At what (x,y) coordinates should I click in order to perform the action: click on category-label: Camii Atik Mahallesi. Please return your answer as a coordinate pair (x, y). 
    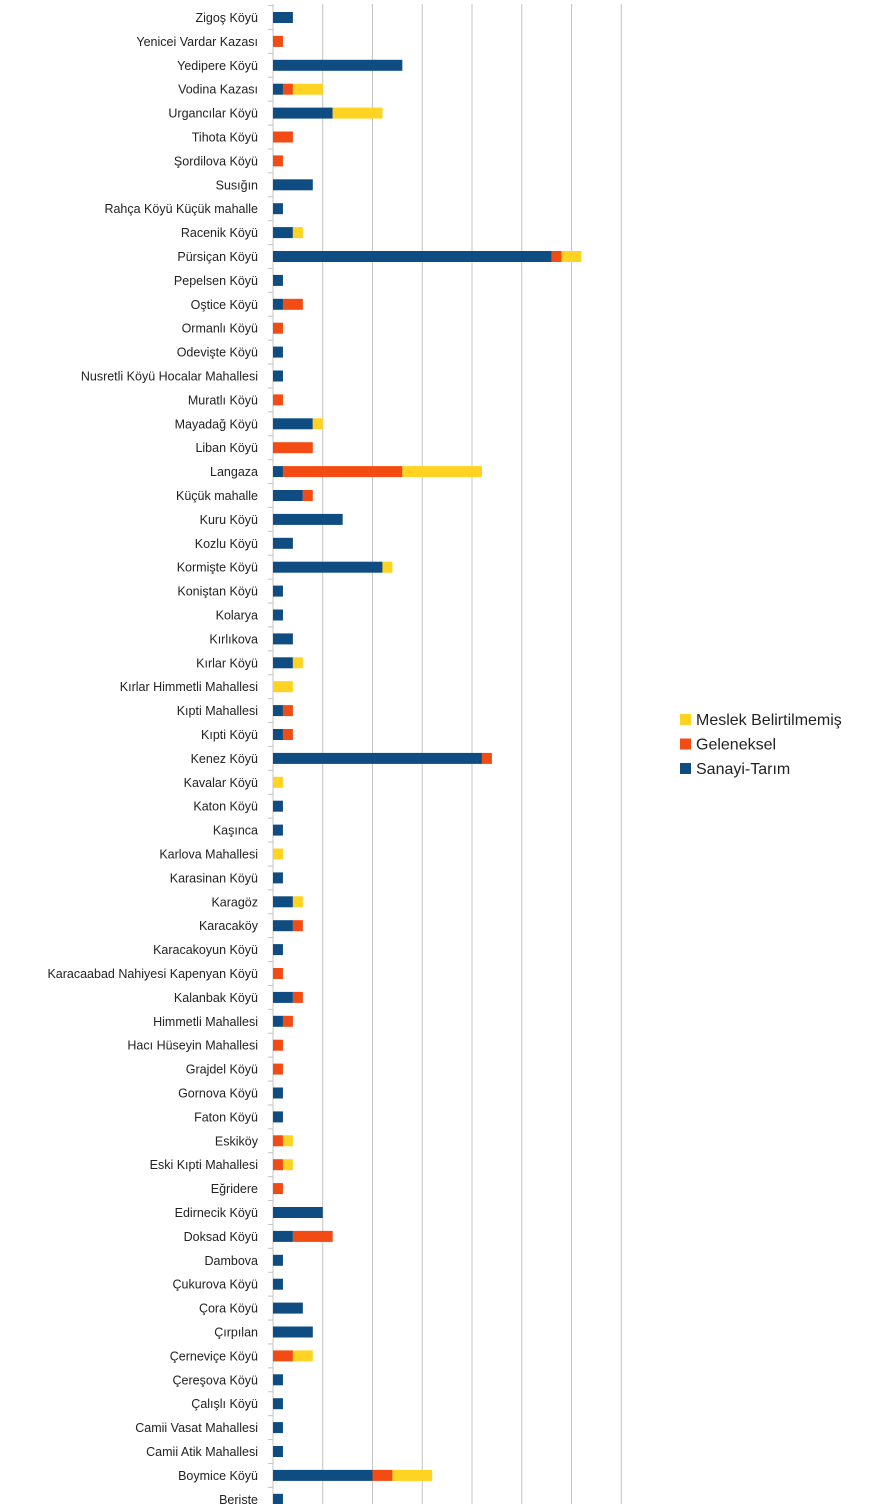
    Looking at the image, I should click on (202, 1452).